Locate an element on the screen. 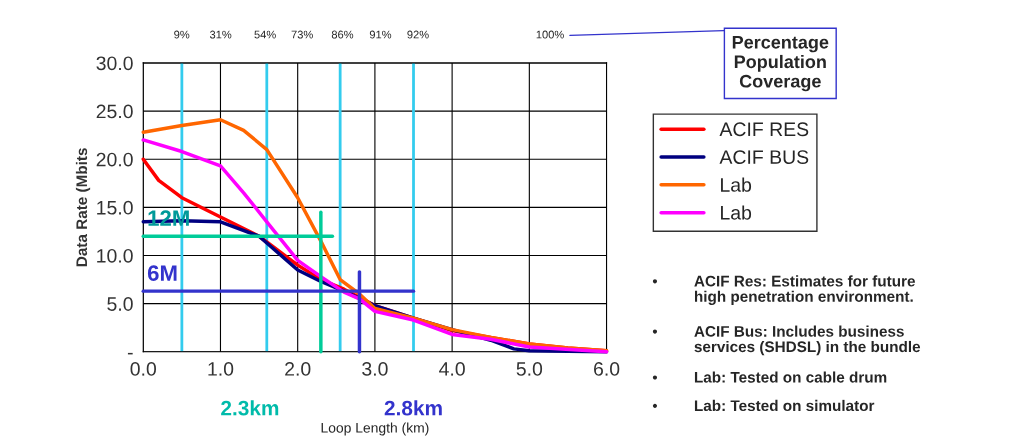  x-tick-label: 1.0 is located at coordinates (221, 369).